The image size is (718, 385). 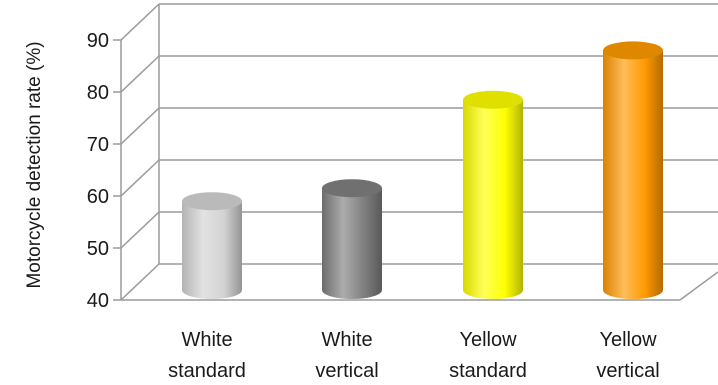 I want to click on y-tick-label: 40, so click(x=98, y=301).